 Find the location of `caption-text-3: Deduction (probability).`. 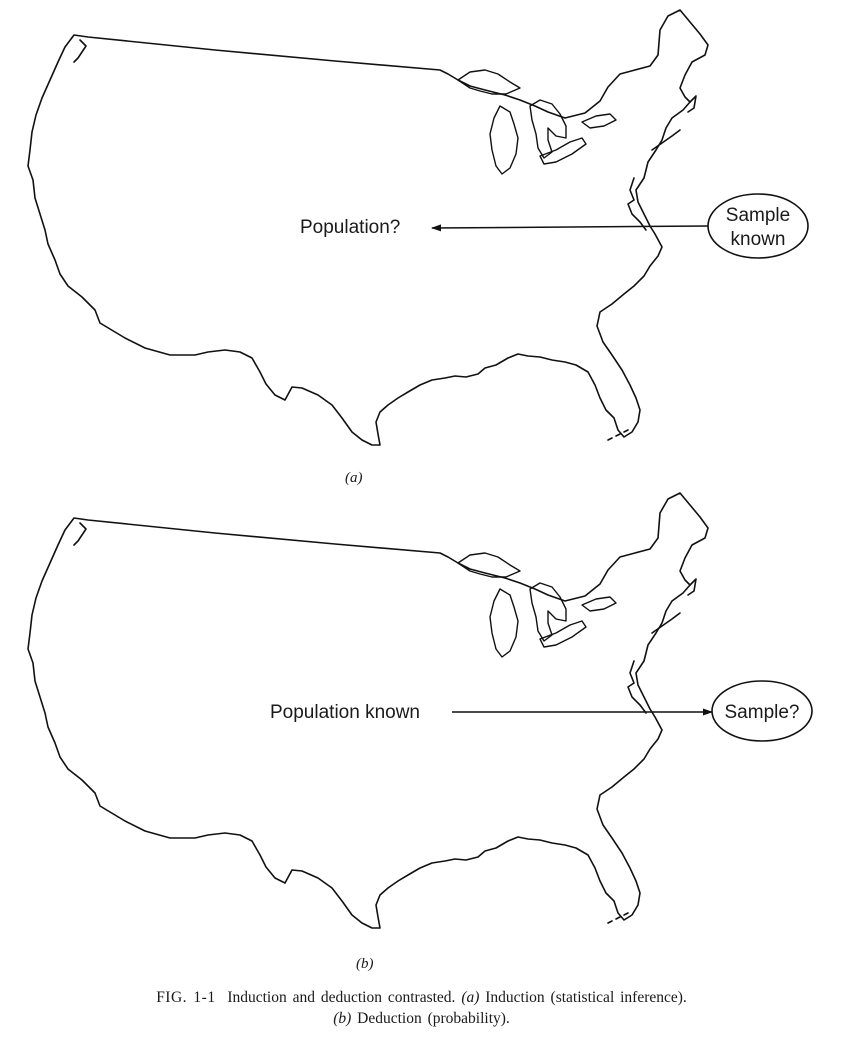

caption-text-3: Deduction (probability). is located at coordinates (433, 1018).